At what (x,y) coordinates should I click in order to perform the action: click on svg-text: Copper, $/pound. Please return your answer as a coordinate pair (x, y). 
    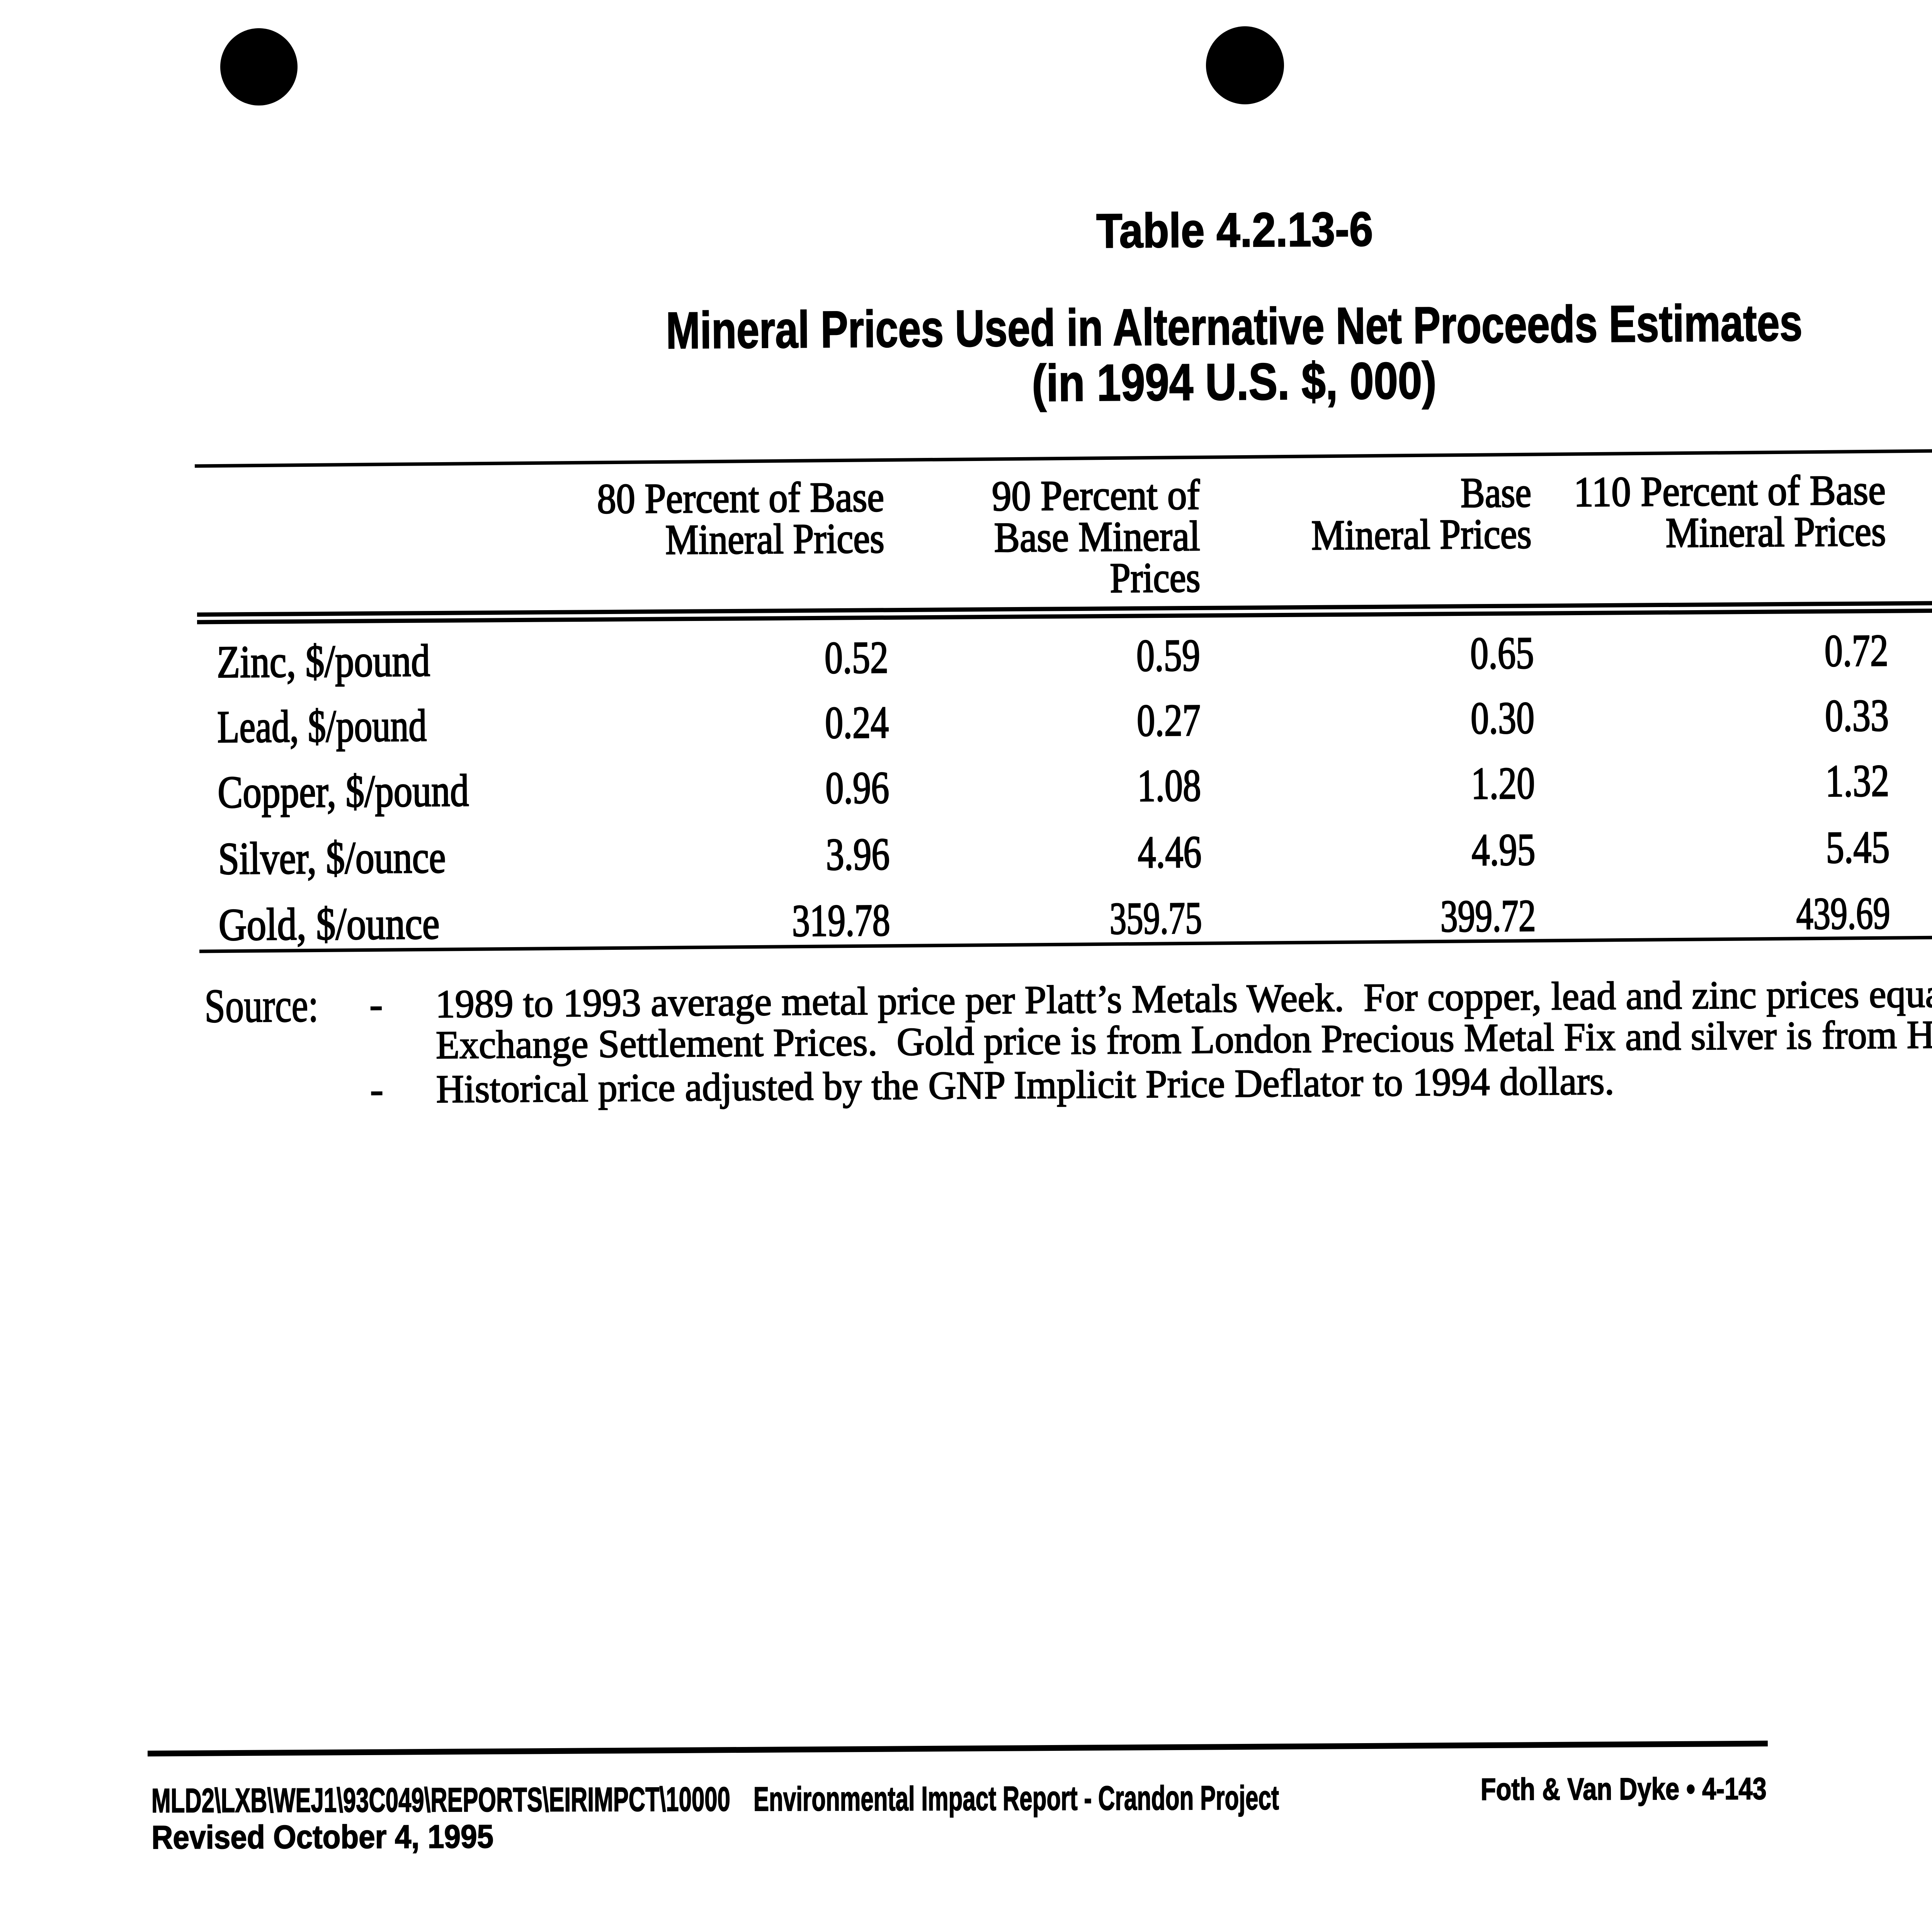
    Looking at the image, I should click on (344, 792).